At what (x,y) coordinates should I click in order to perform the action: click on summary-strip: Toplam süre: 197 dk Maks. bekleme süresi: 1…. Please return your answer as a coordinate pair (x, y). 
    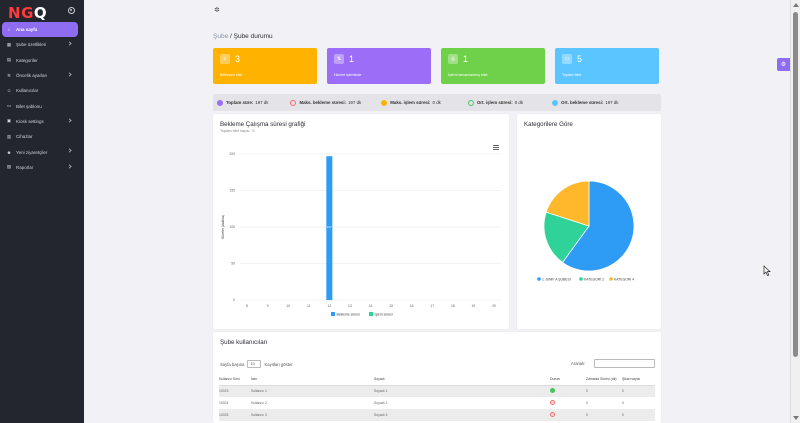
    Looking at the image, I should click on (437, 102).